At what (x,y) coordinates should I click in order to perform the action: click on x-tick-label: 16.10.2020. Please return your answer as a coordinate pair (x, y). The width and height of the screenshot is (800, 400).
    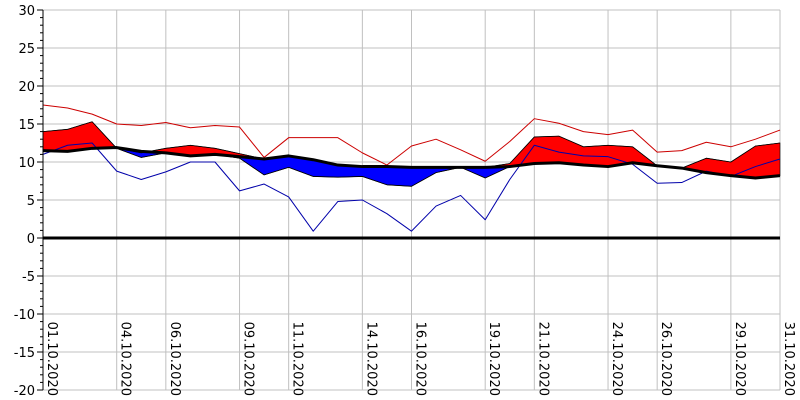
    Looking at the image, I should click on (420, 359).